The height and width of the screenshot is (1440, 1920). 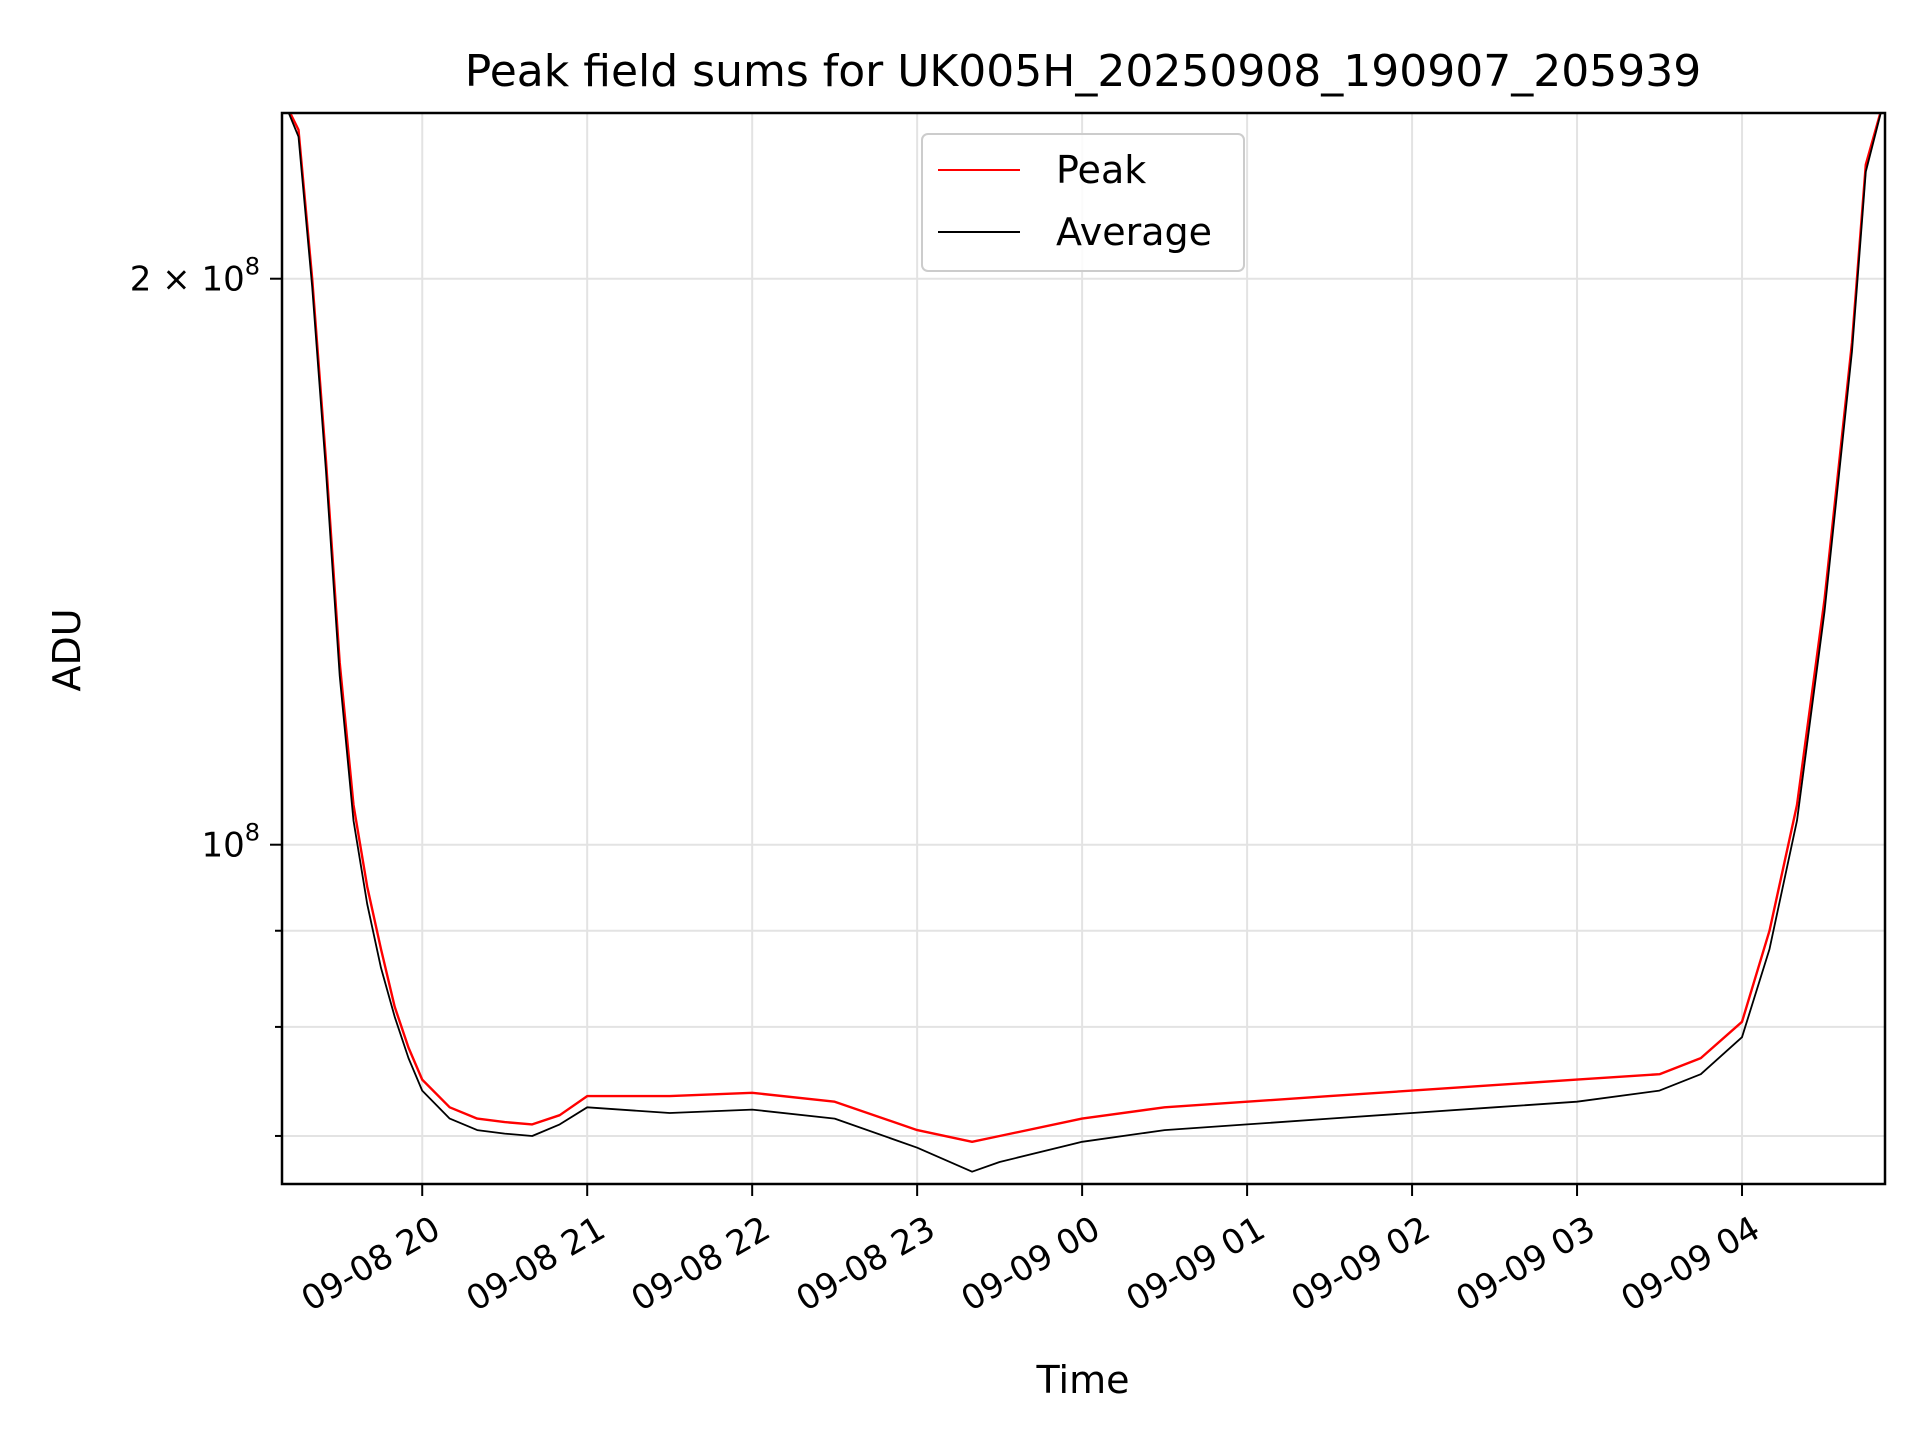 I want to click on y-tick-label-base: 10, so click(x=222, y=846).